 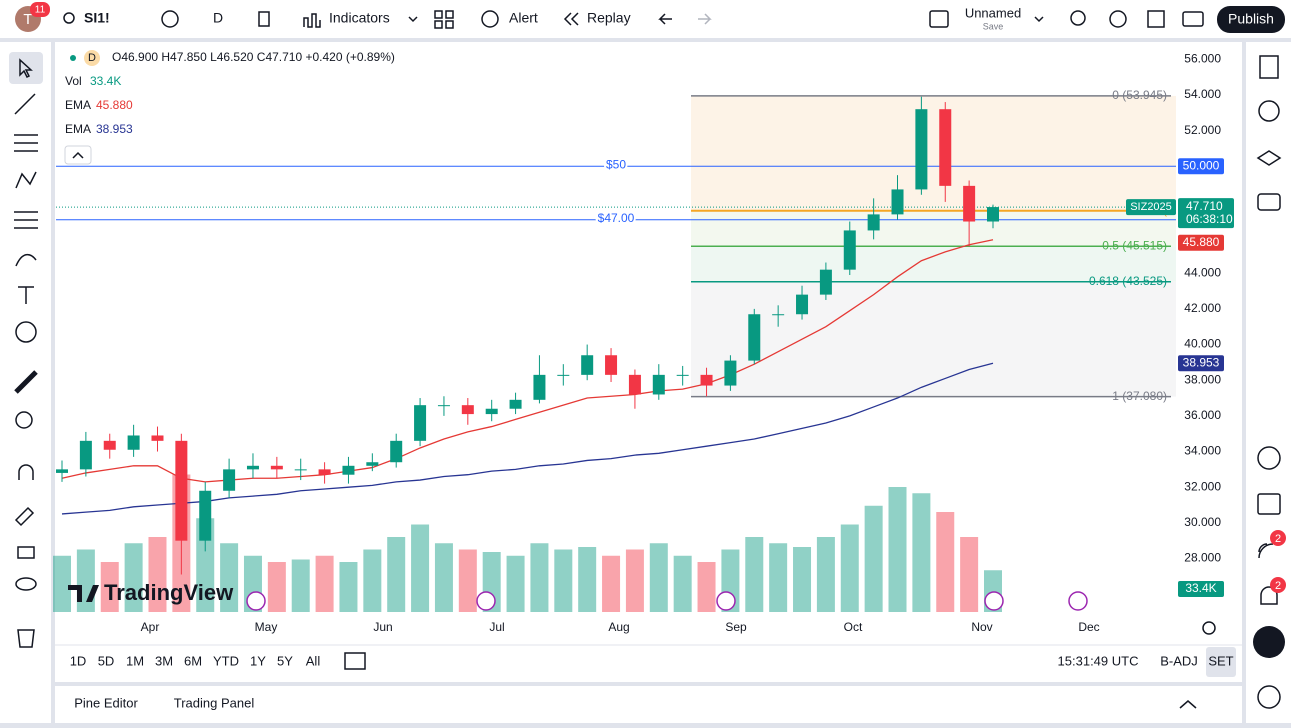 I want to click on zoom-tool, so click(x=24, y=420).